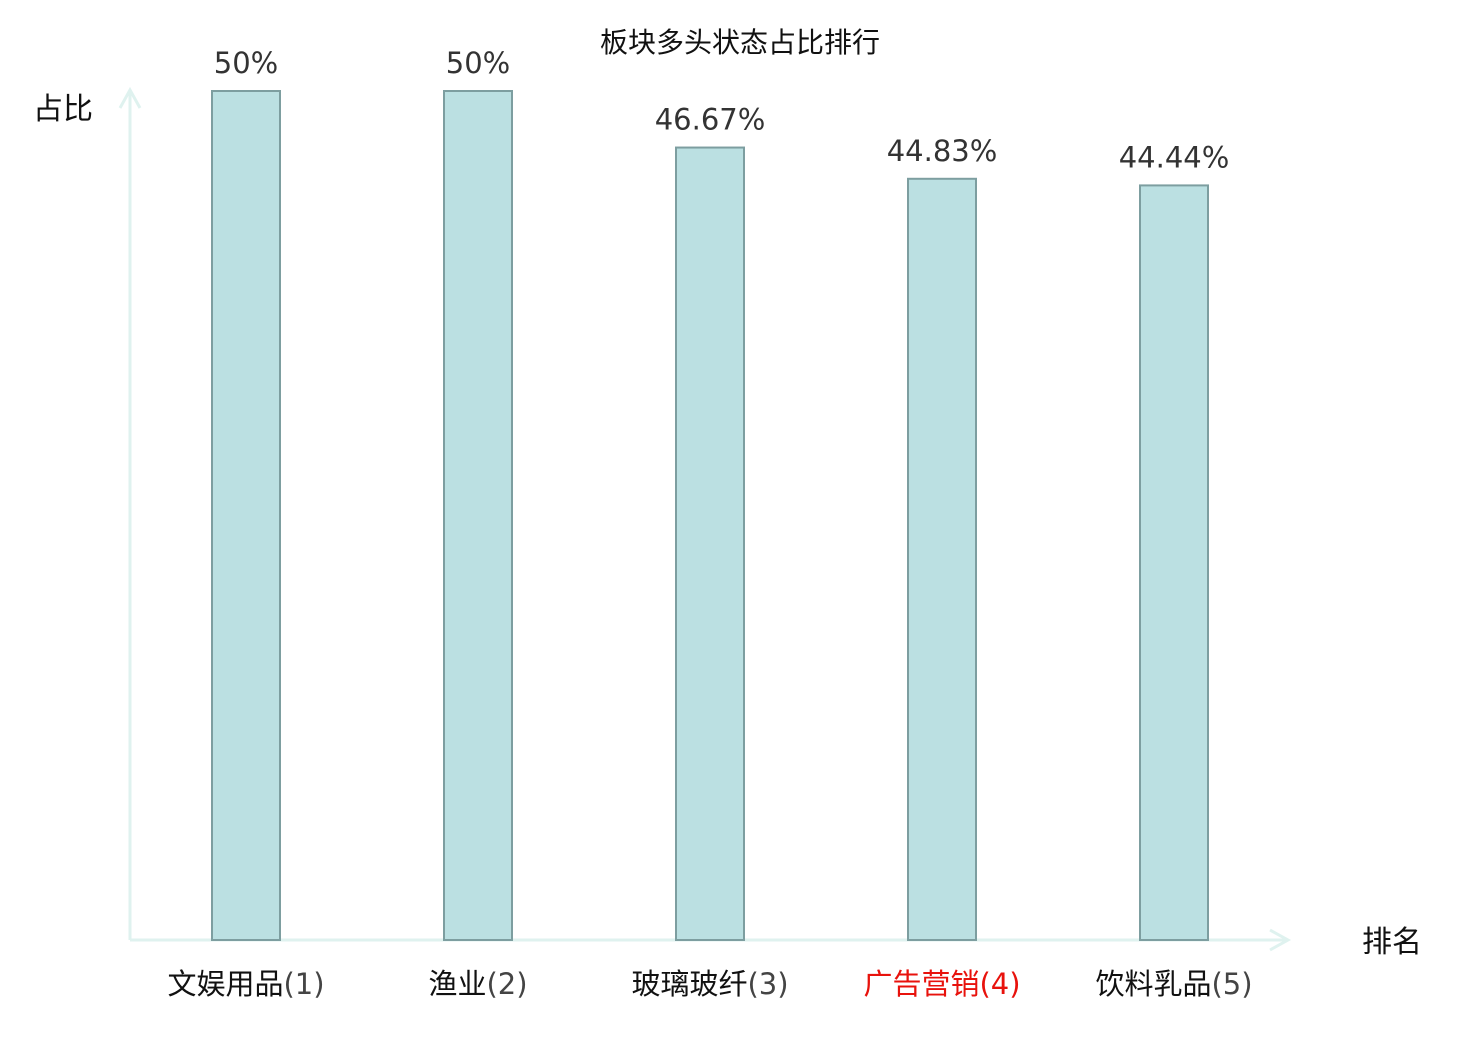 Image resolution: width=1480 pixels, height=1040 pixels. I want to click on chart-title: 板块多头状态占比排行, so click(740, 42).